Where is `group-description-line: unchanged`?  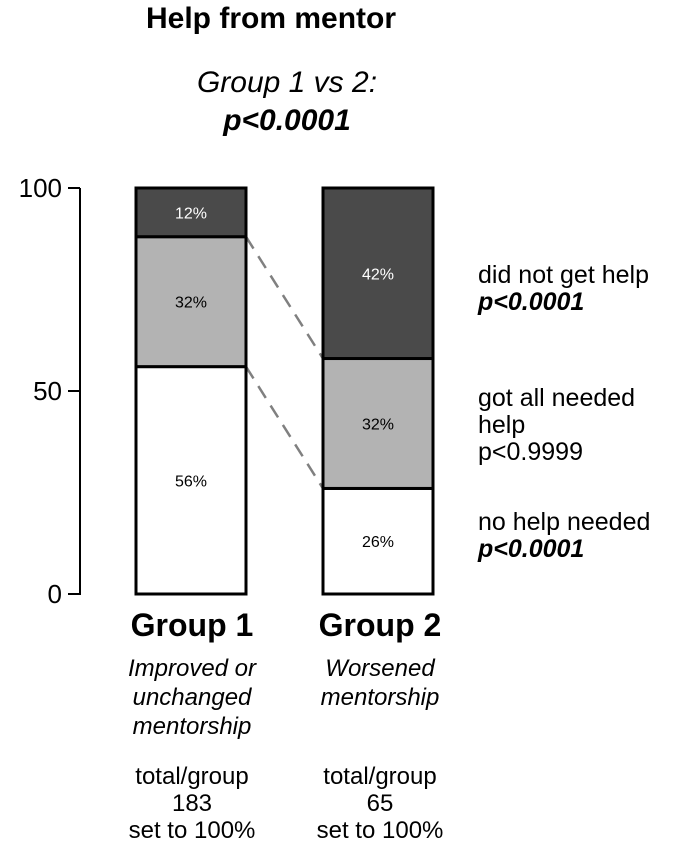 group-description-line: unchanged is located at coordinates (192, 697).